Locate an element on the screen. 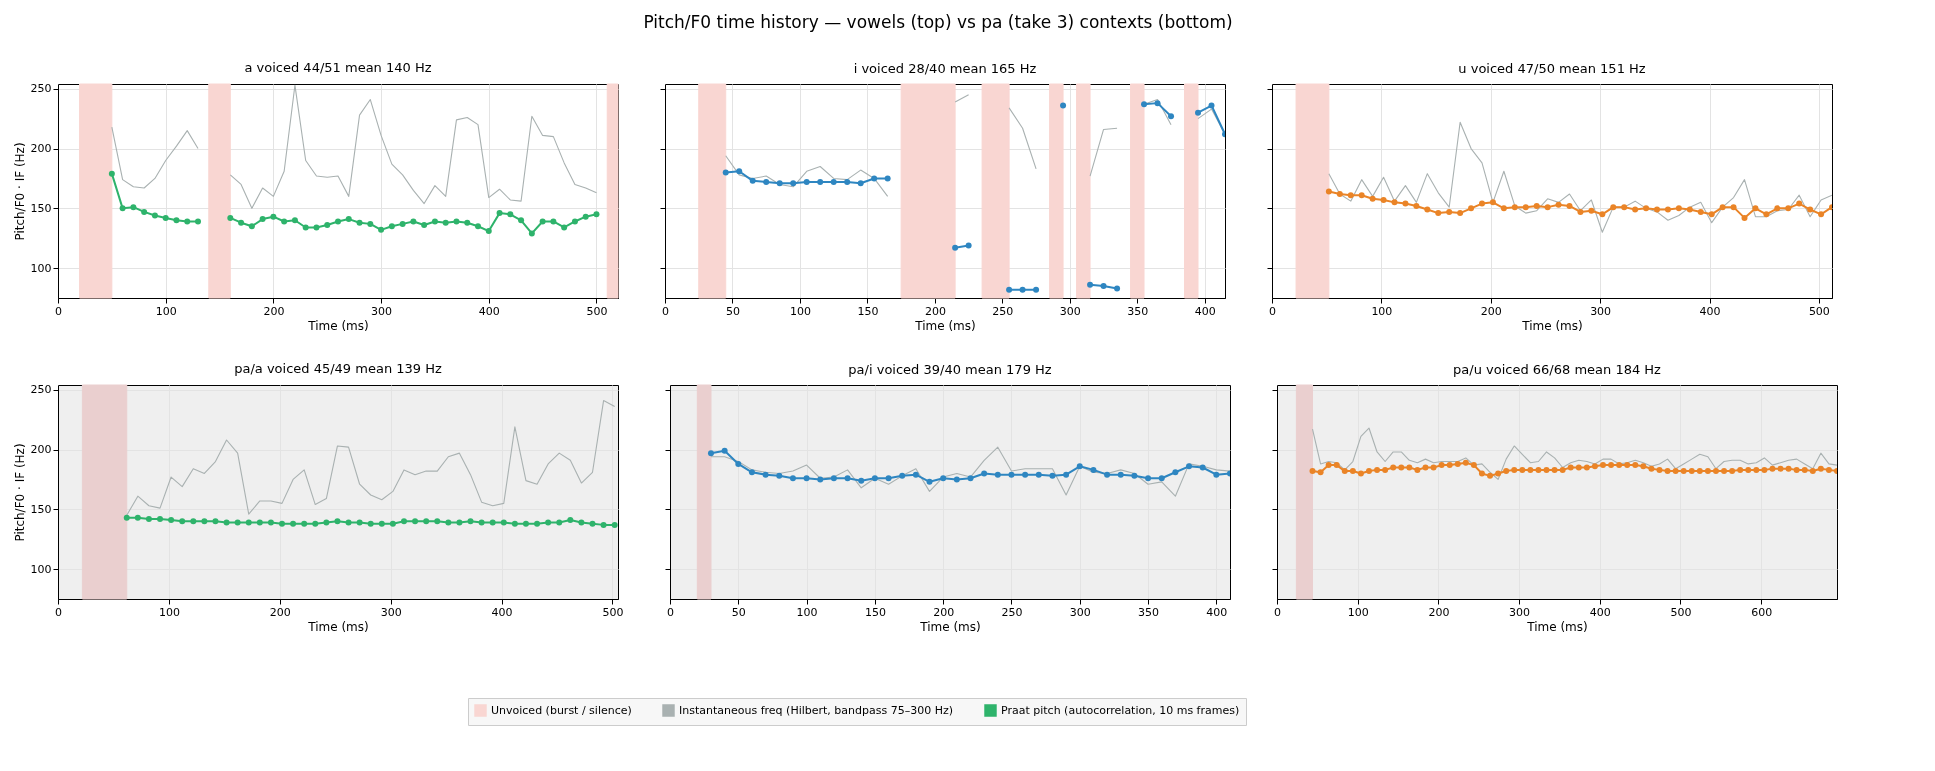 The image size is (1935, 771). x-tick-label: 50 is located at coordinates (738, 612).